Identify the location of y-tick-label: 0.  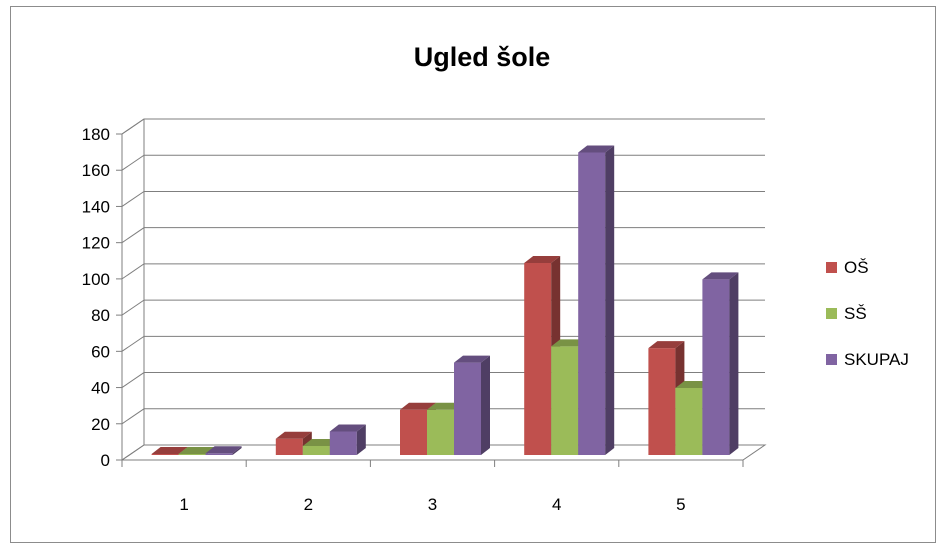
(105, 460).